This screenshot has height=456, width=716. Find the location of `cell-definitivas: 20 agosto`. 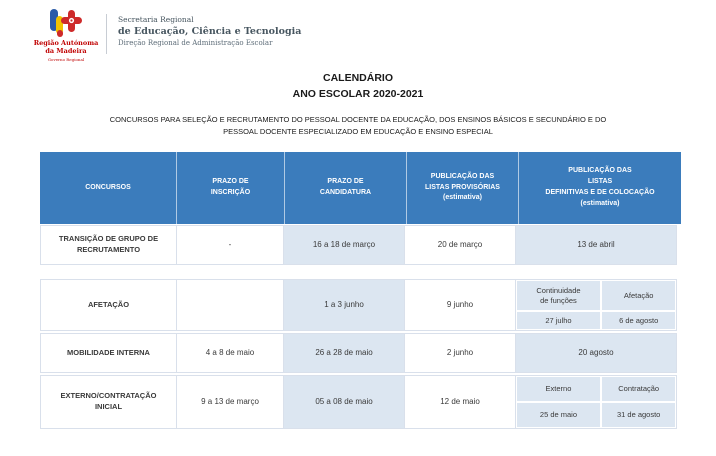

cell-definitivas: 20 agosto is located at coordinates (596, 353).